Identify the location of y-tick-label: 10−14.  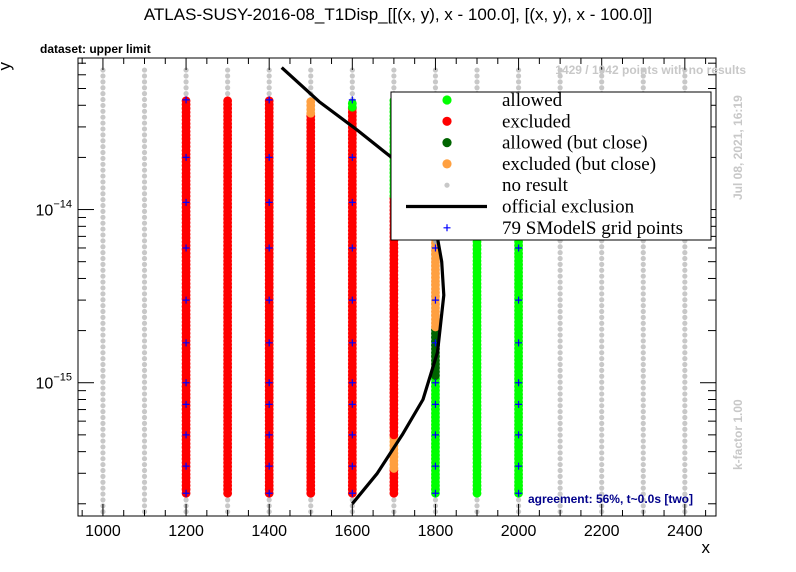
(54, 209).